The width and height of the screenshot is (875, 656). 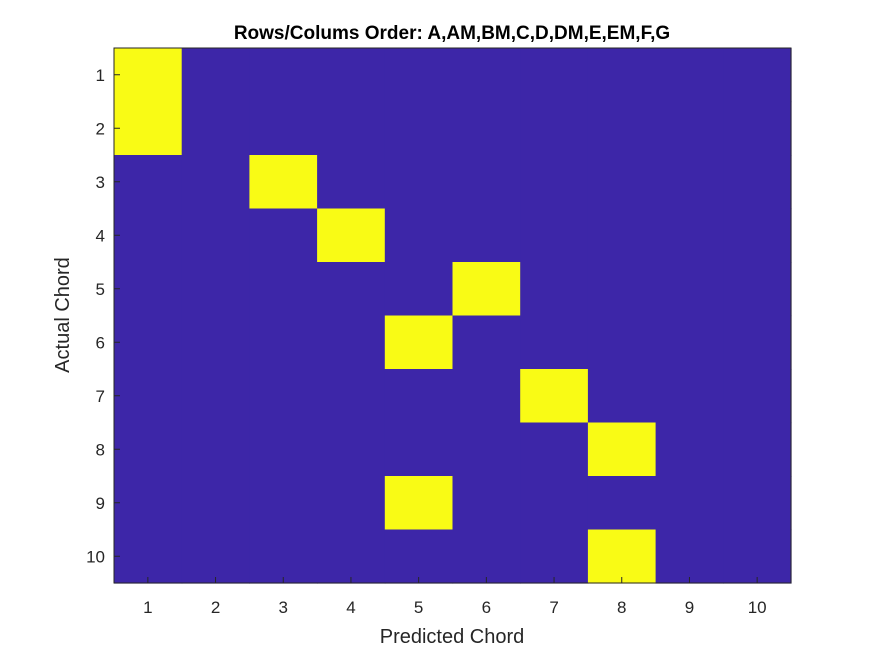 What do you see at coordinates (689, 75) in the screenshot?
I see `heatmap-cell-r1-c9` at bounding box center [689, 75].